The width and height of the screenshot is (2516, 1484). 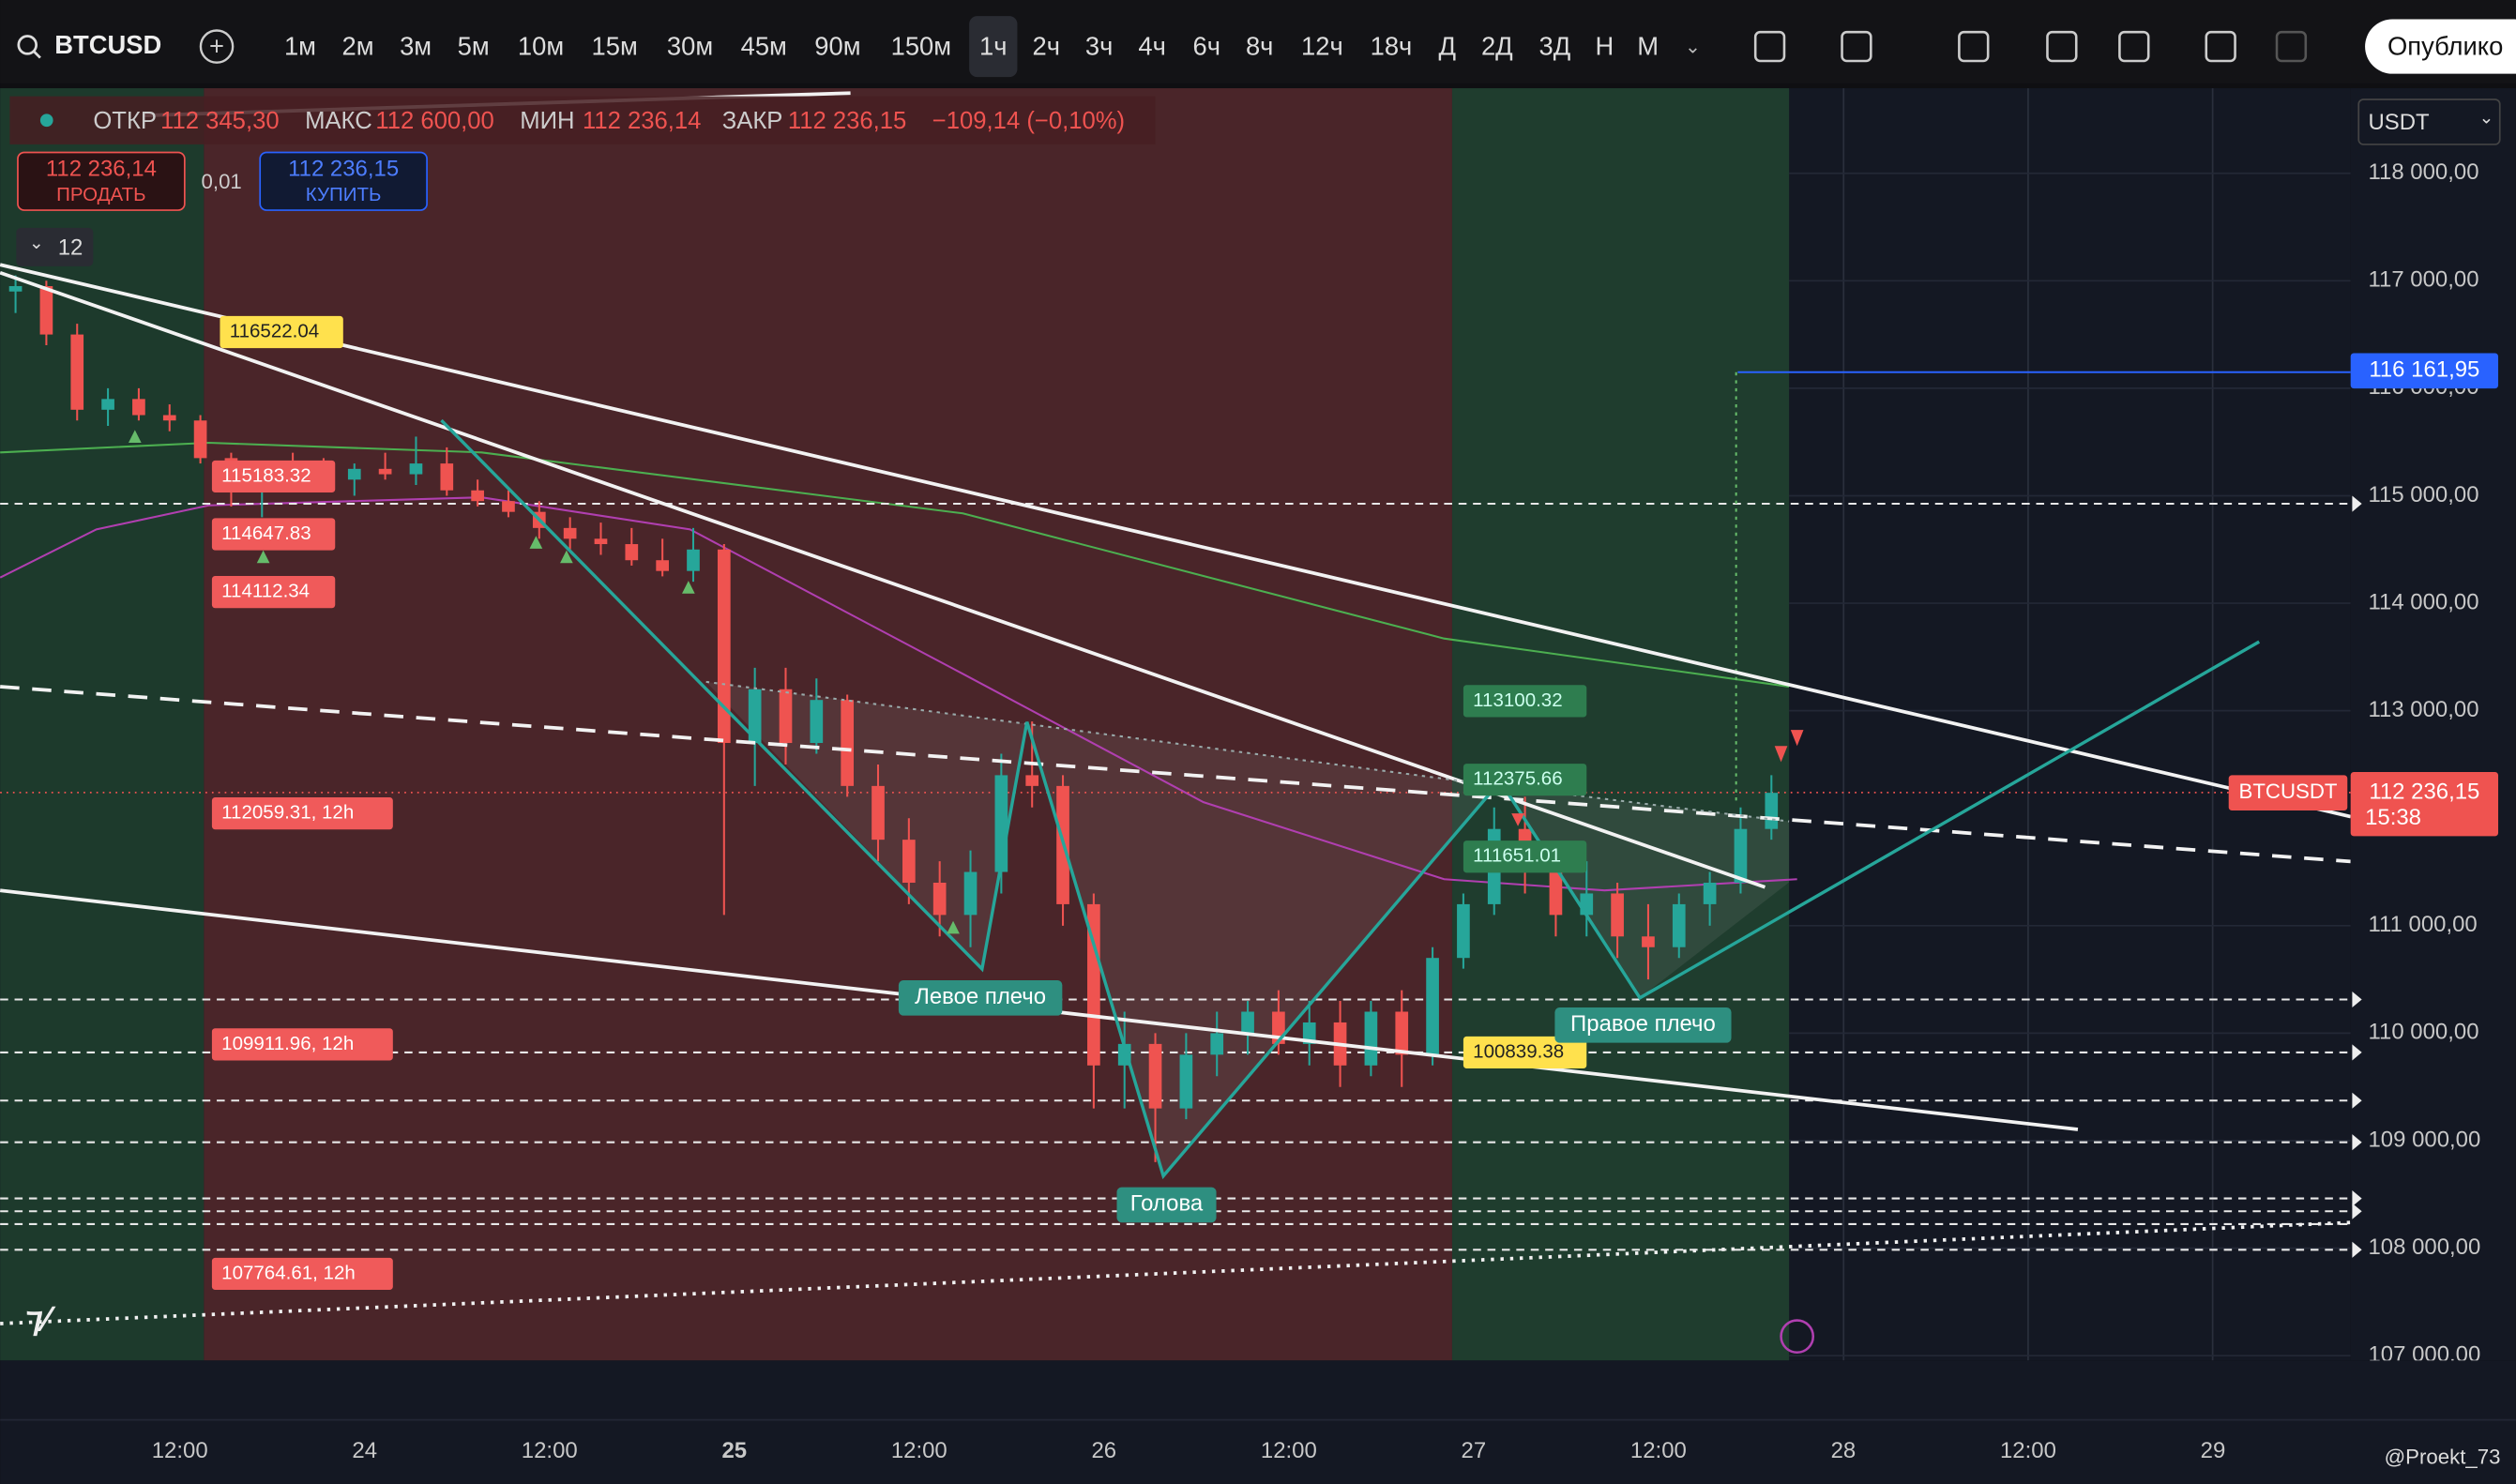 I want to click on legend-high-label: МАКС, so click(x=339, y=121).